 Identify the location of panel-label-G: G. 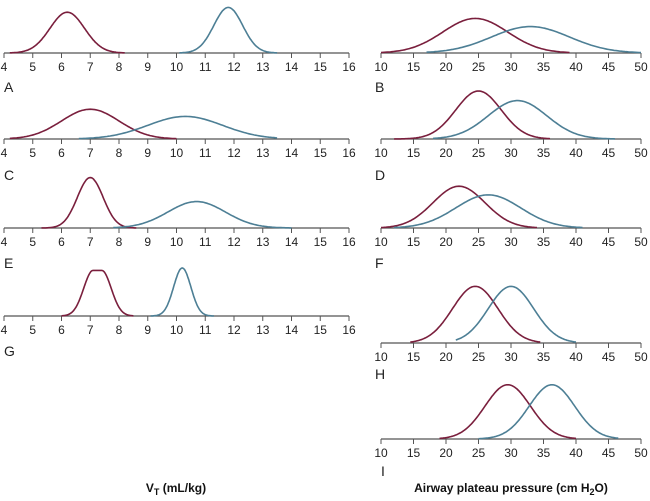
(9, 351).